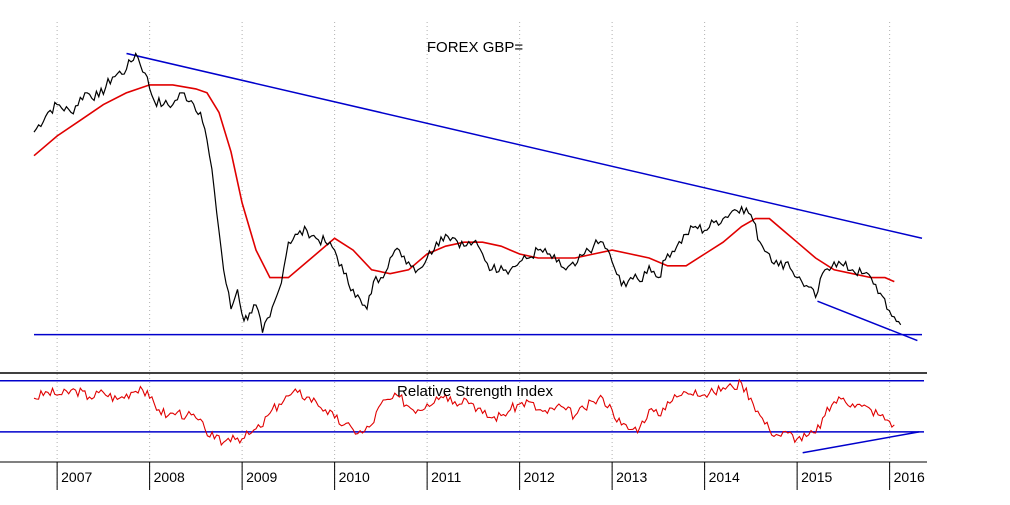 The height and width of the screenshot is (505, 1010). What do you see at coordinates (475, 47) in the screenshot?
I see `price-chart-title: FOREX GBP=` at bounding box center [475, 47].